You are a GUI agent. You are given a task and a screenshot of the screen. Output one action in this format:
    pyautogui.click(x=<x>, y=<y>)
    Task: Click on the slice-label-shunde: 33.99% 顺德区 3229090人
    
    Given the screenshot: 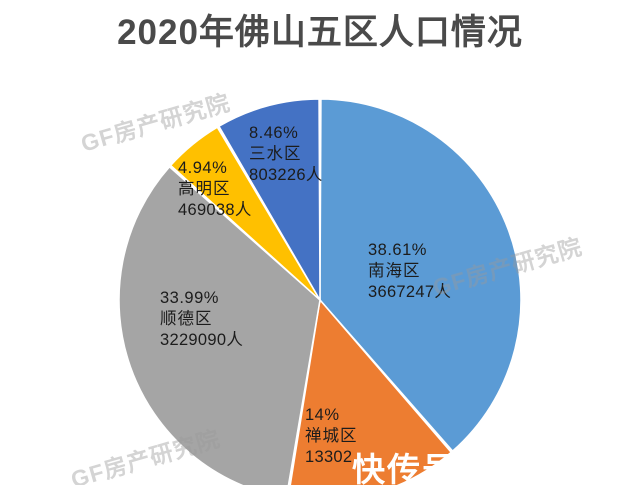 What is the action you would take?
    pyautogui.click(x=201, y=319)
    